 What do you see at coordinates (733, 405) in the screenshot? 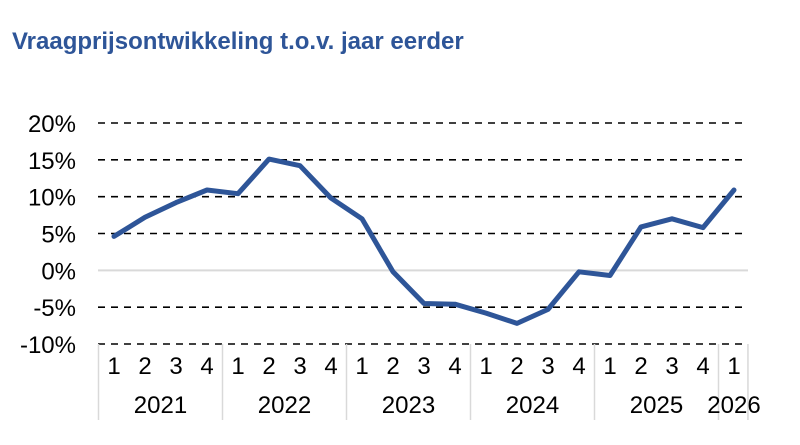
I see `x-year-label: 2026` at bounding box center [733, 405].